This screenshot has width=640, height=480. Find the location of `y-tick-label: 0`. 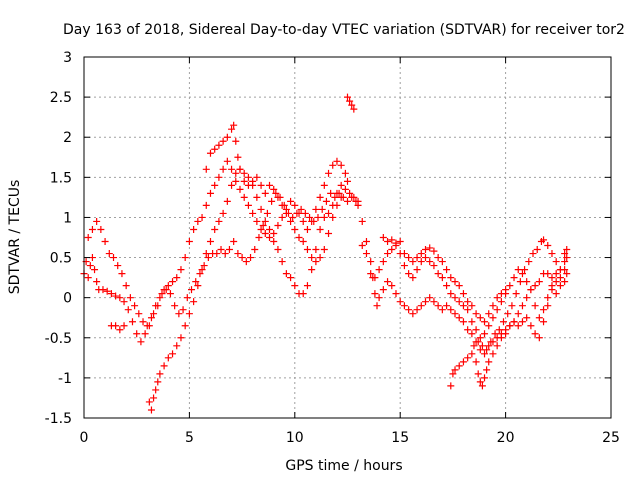

y-tick-label: 0 is located at coordinates (67, 299).